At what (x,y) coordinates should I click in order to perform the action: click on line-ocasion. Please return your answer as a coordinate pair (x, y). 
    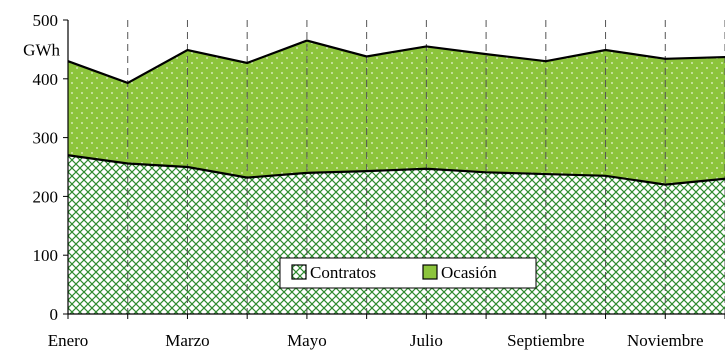
    Looking at the image, I should click on (396, 62).